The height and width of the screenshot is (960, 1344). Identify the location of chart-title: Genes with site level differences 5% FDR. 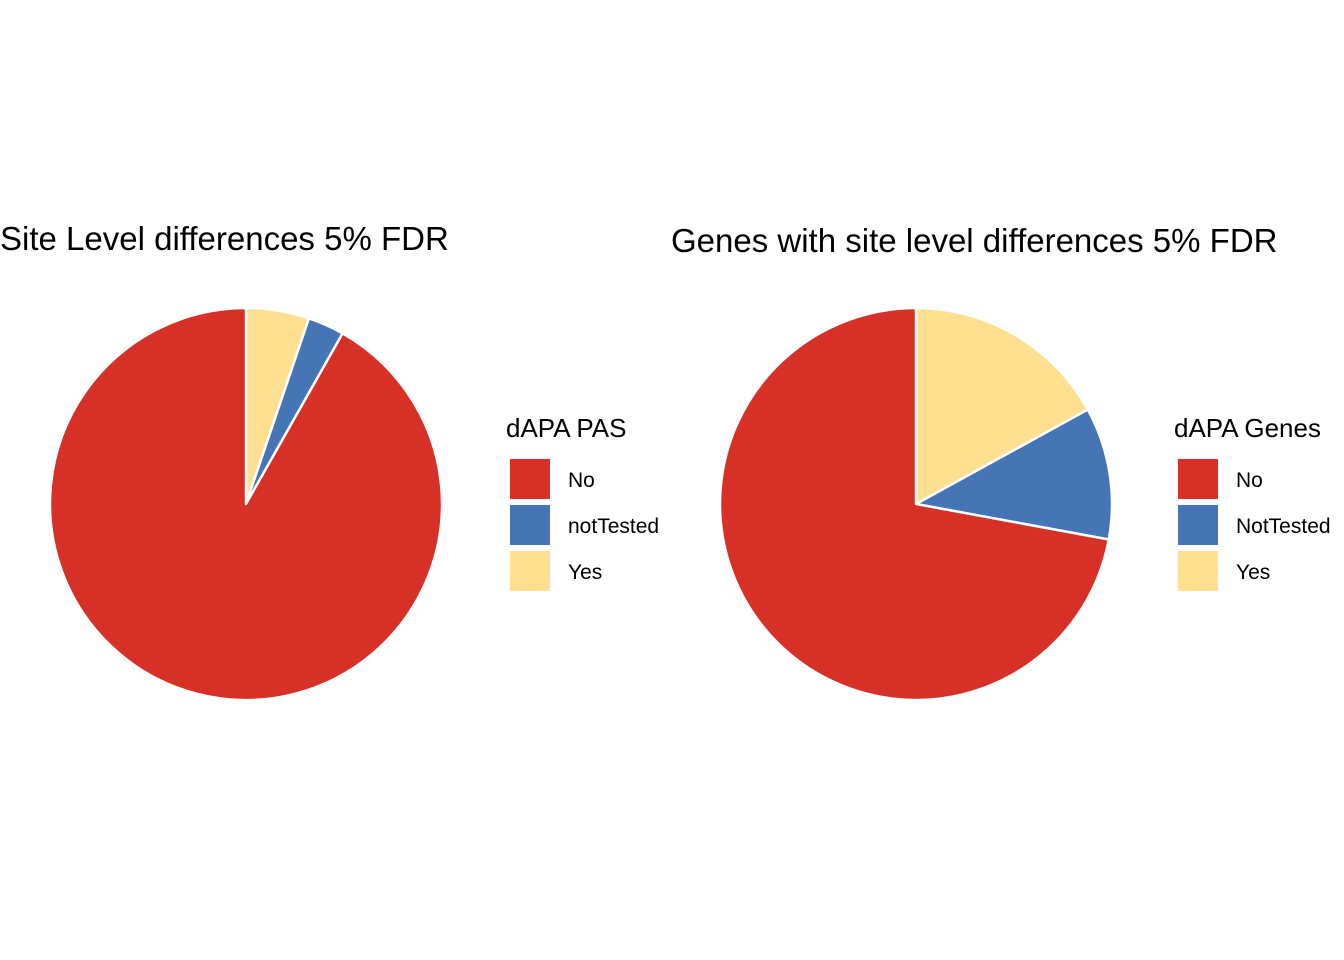
(974, 240).